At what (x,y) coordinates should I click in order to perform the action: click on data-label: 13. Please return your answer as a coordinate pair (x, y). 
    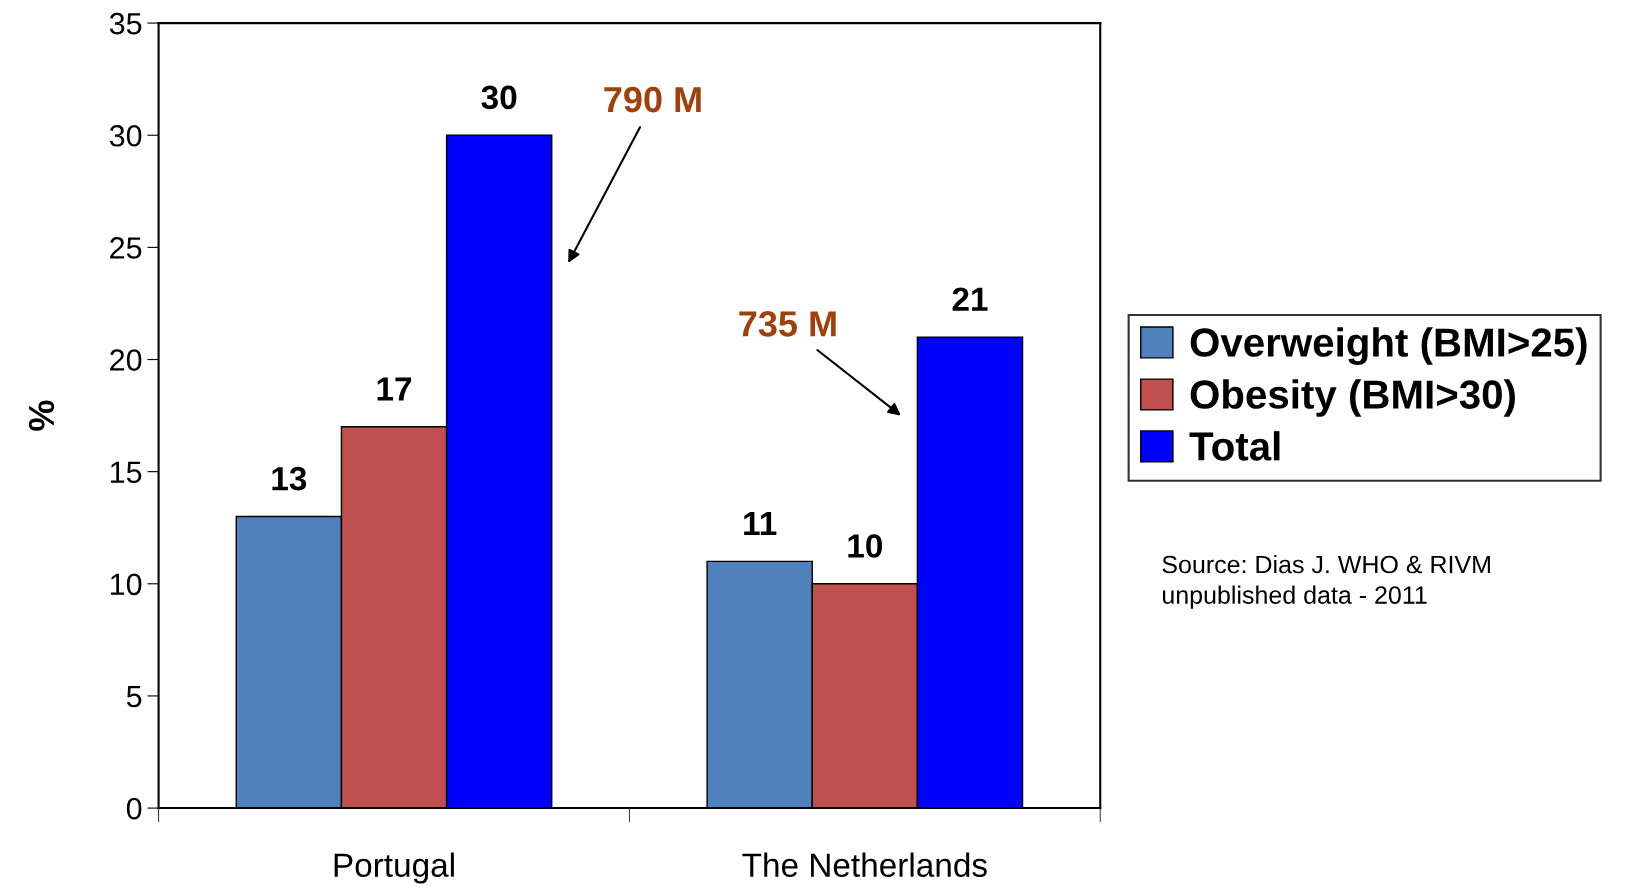
    Looking at the image, I should click on (289, 478).